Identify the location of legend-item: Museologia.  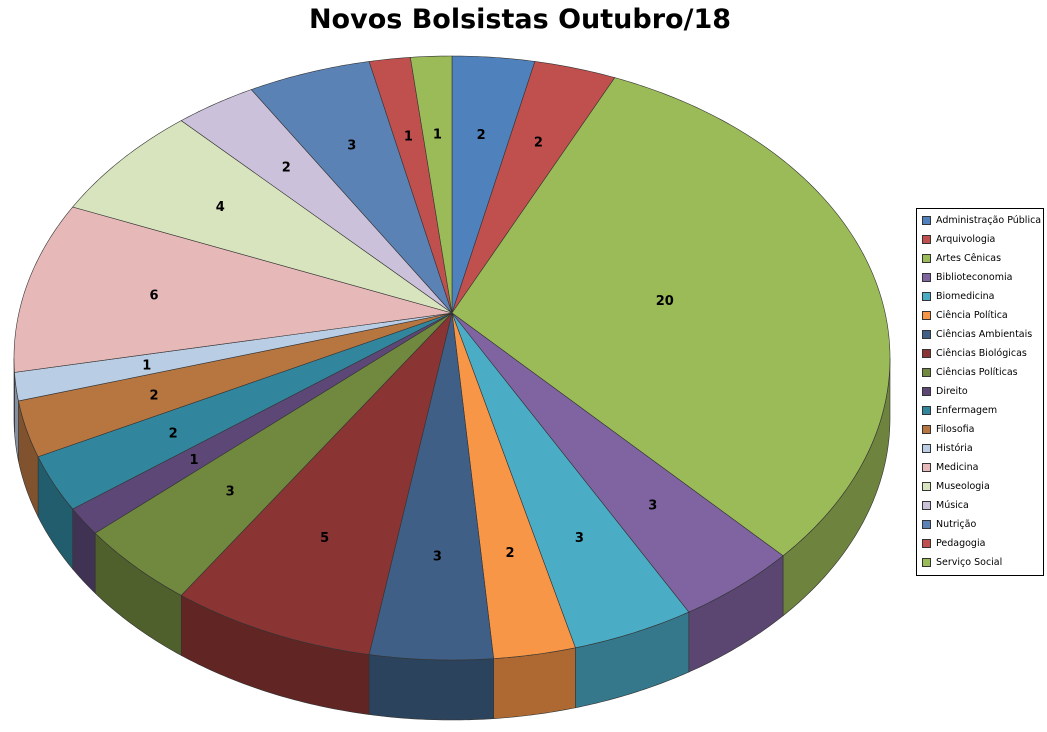
(980, 486).